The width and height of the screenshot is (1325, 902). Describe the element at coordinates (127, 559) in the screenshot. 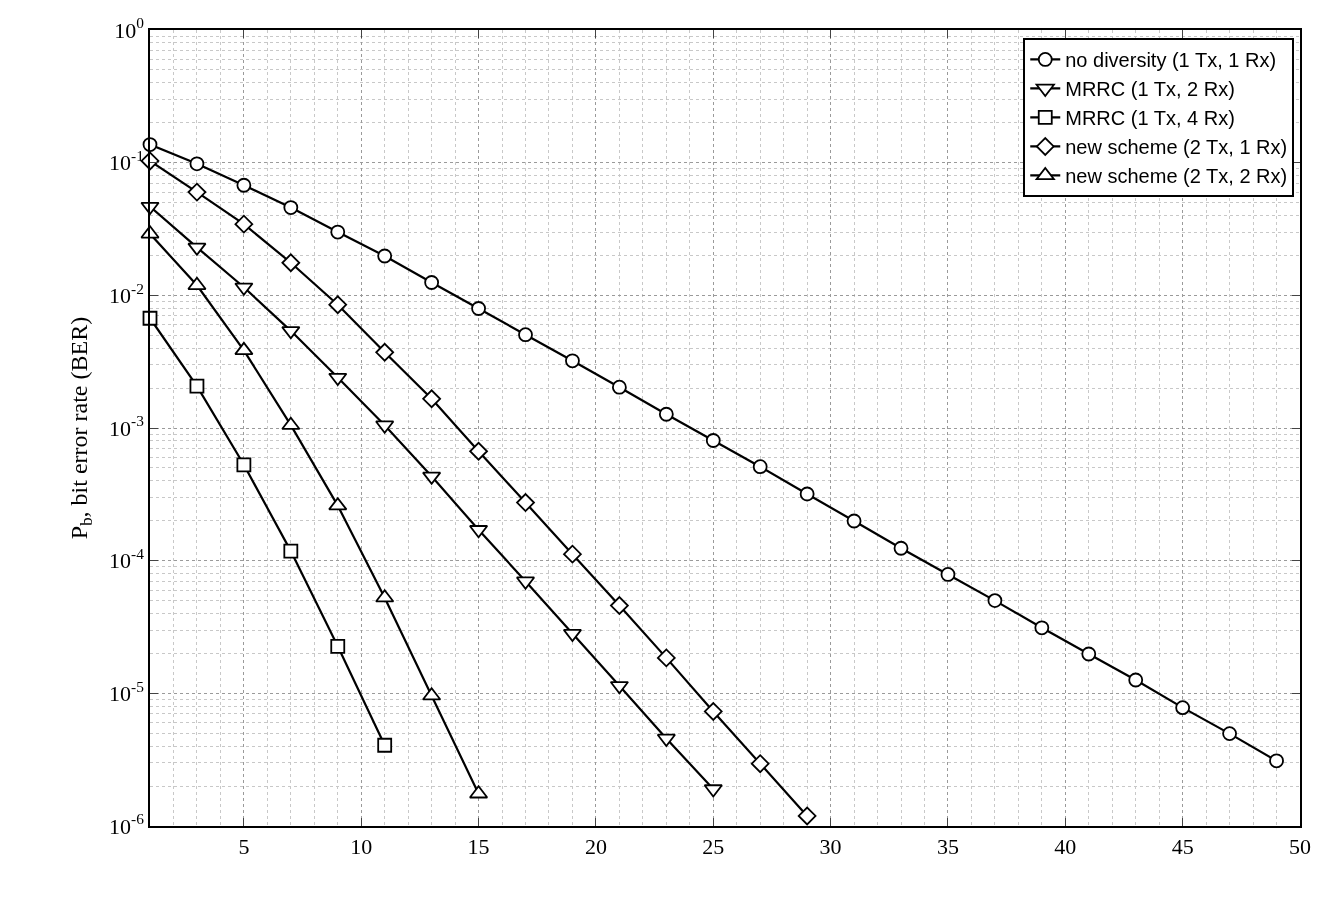

I see `y-tick-label: 10$^{-4}$` at that location.